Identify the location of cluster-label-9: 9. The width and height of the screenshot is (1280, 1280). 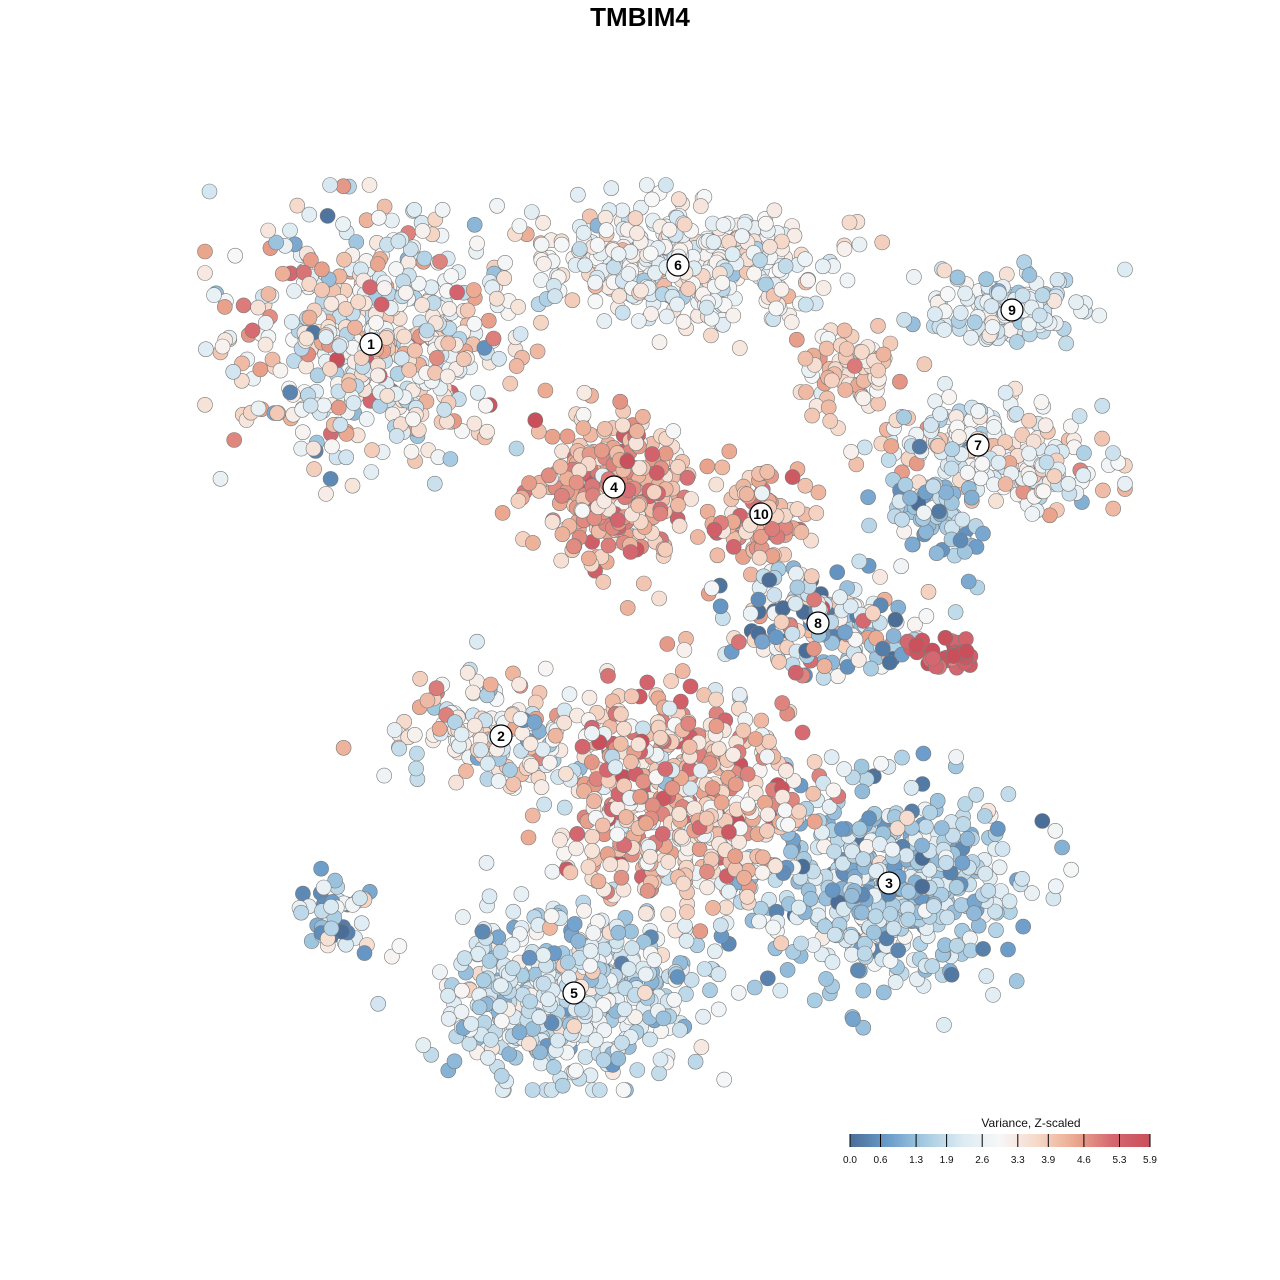
(1012, 310).